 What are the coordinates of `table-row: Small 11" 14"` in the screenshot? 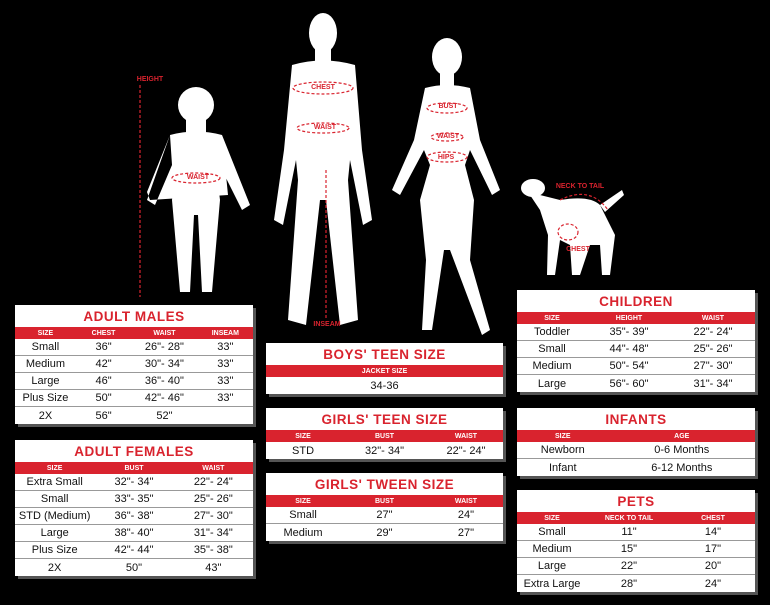 It's located at (636, 532).